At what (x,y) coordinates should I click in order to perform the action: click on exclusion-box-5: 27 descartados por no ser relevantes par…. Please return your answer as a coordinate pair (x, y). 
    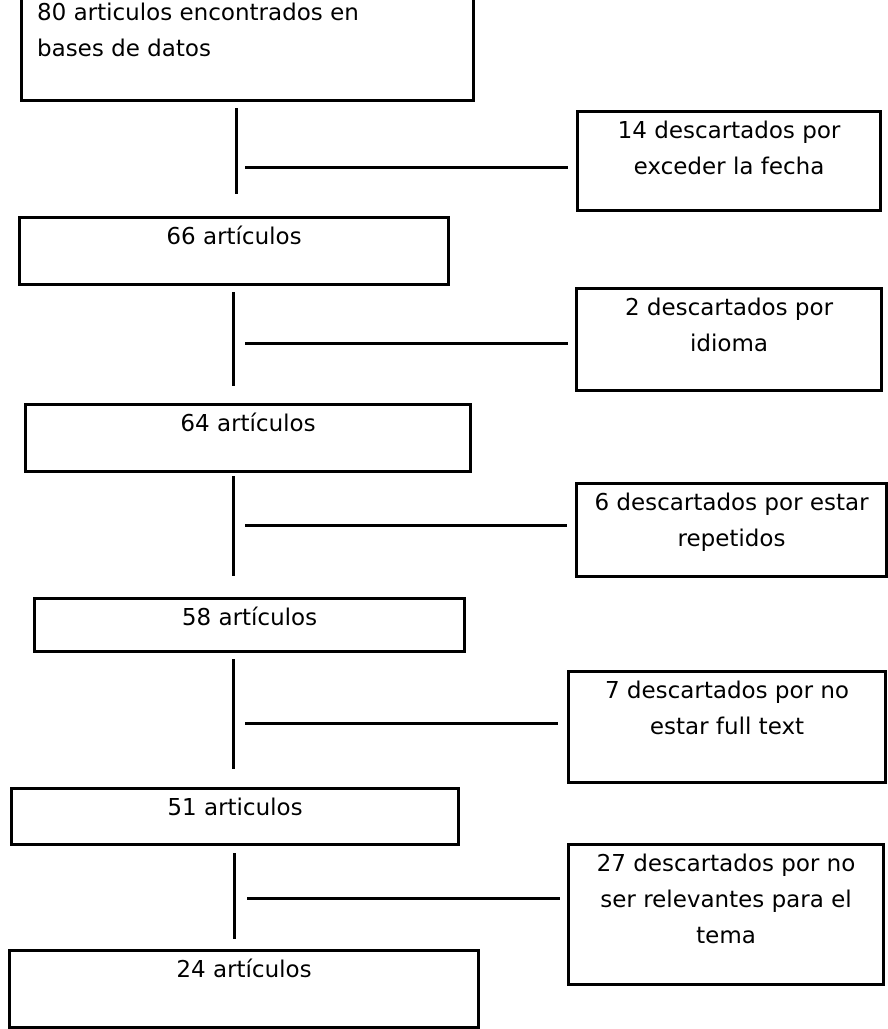
    Looking at the image, I should click on (726, 914).